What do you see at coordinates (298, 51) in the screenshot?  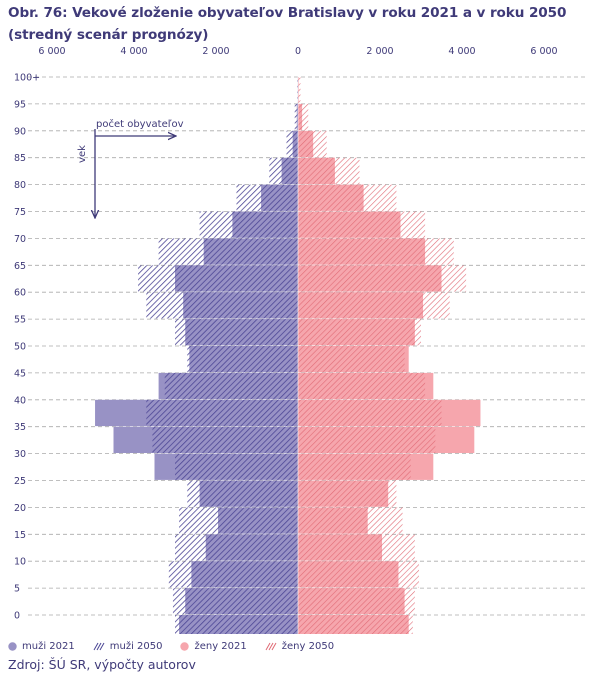 I see `x-tick-label: 0` at bounding box center [298, 51].